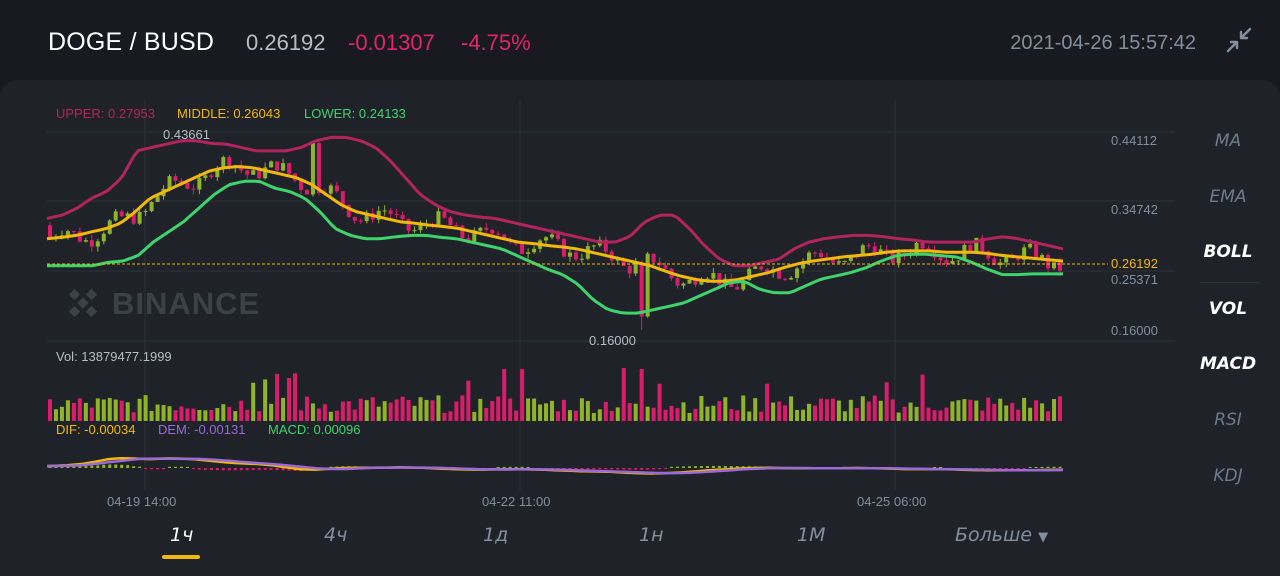 Image resolution: width=1280 pixels, height=576 pixels. Describe the element at coordinates (186, 134) in the screenshot. I see `high-marker: 0.43661` at that location.